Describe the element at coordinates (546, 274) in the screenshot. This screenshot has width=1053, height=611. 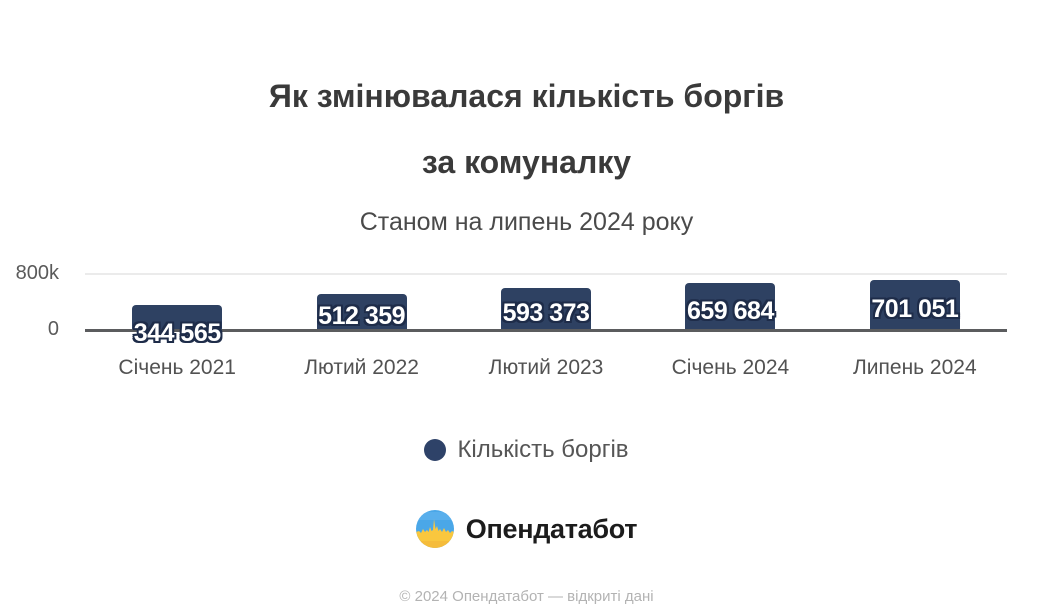
I see `gridline-800k` at that location.